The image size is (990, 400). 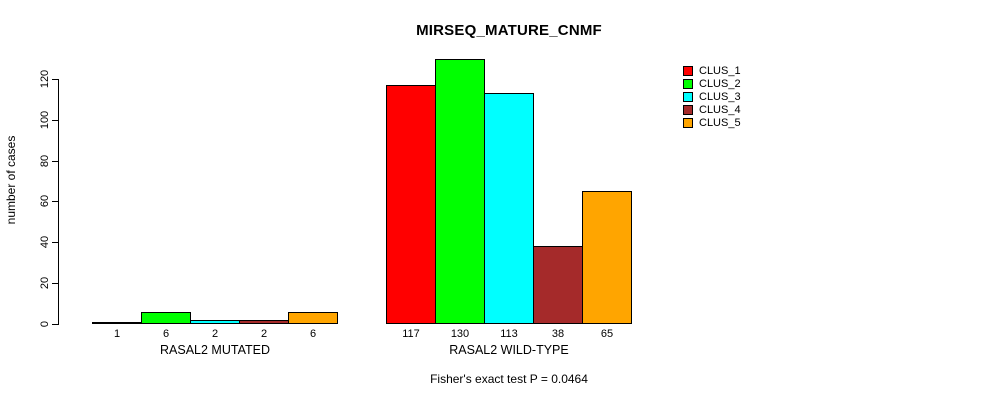 What do you see at coordinates (411, 334) in the screenshot?
I see `bar-value-label: 117` at bounding box center [411, 334].